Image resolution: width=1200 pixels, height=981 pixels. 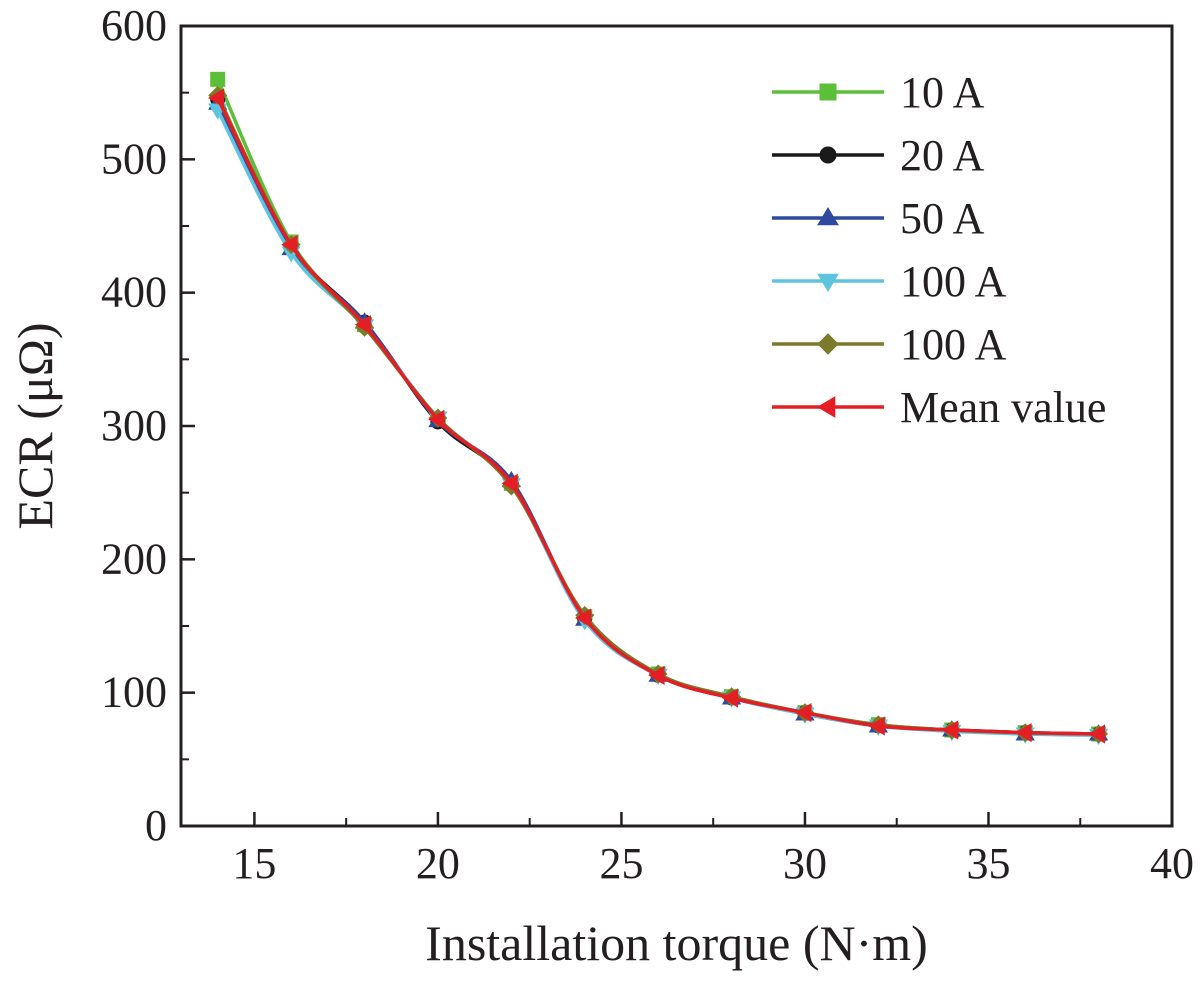 What do you see at coordinates (942, 92) in the screenshot?
I see `legend-label: 10 A` at bounding box center [942, 92].